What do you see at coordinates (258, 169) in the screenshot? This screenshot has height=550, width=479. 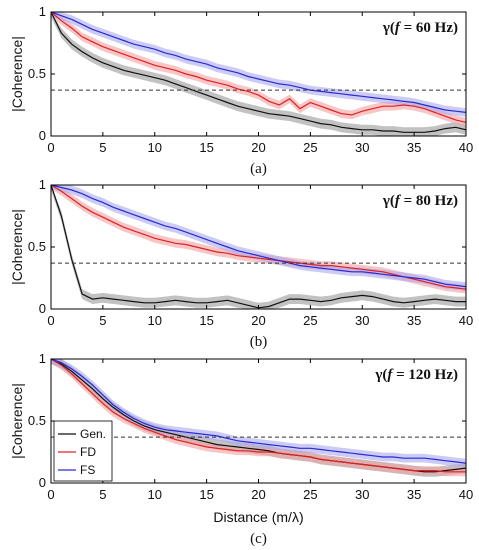 I see `panel-label: (a)` at bounding box center [258, 169].